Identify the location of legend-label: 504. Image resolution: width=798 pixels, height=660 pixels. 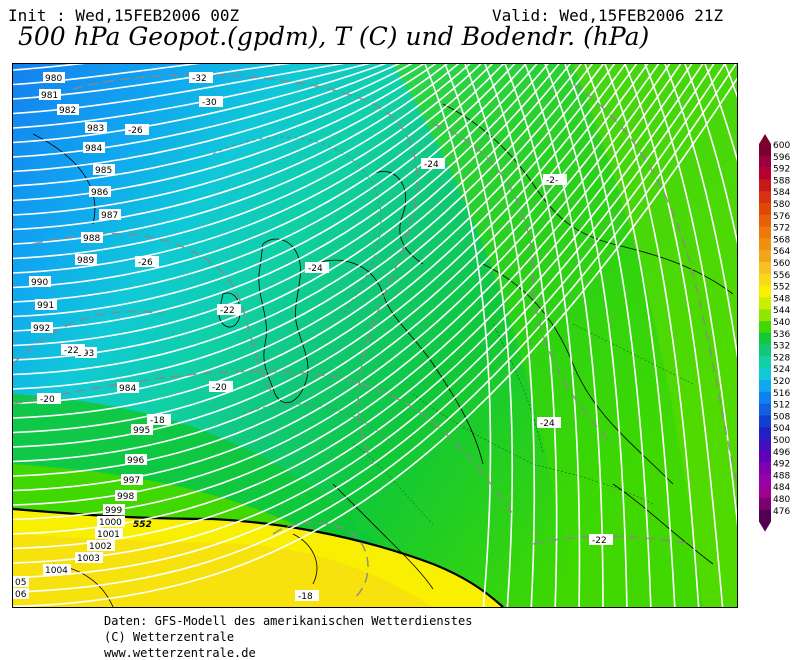
(781, 429).